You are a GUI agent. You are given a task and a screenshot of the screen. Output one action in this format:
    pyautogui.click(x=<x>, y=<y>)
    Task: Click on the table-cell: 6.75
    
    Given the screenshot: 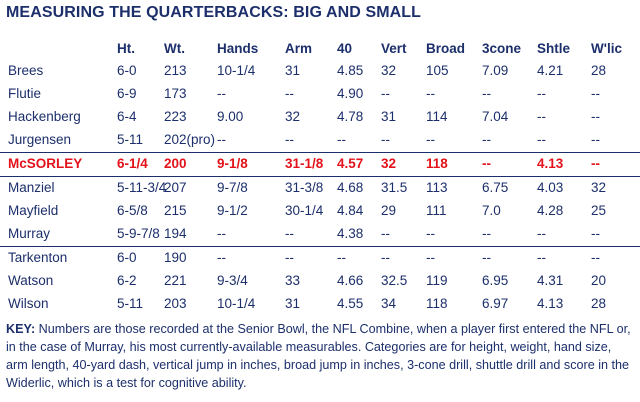 What is the action you would take?
    pyautogui.click(x=495, y=187)
    